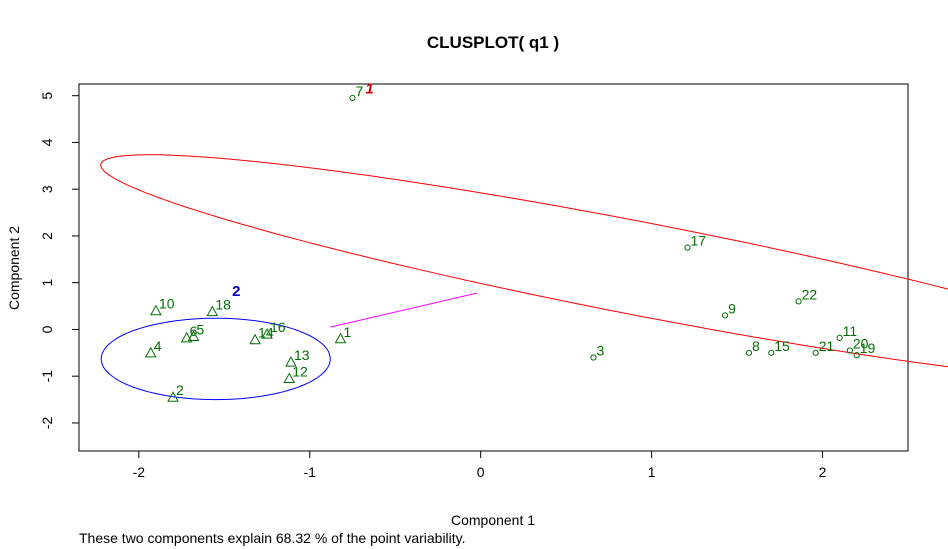 The height and width of the screenshot is (549, 948). Describe the element at coordinates (600, 350) in the screenshot. I see `point-label-3: 3` at that location.